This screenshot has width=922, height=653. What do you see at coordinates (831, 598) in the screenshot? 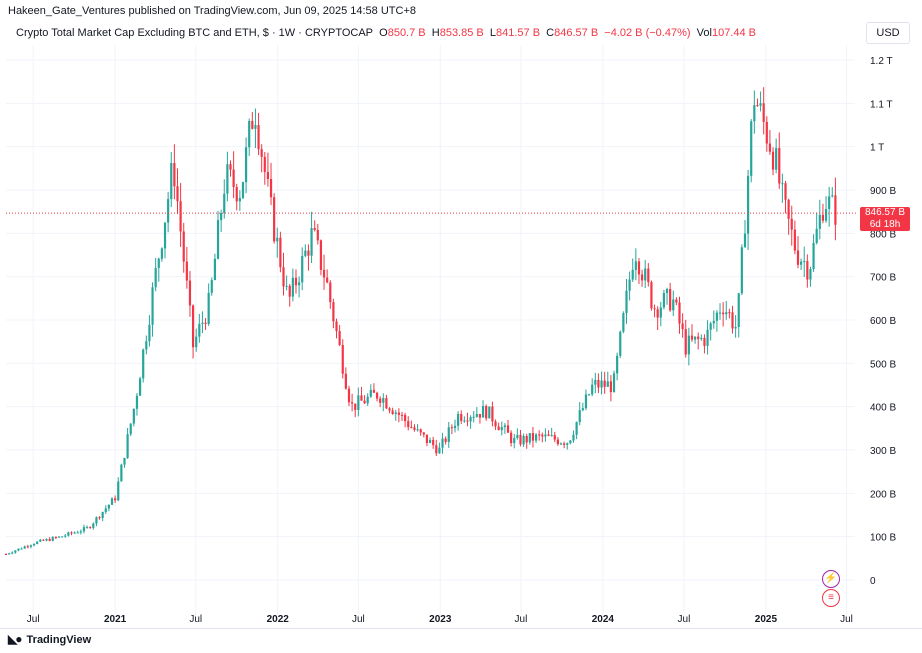
I see `us-flag-icon: ≡` at bounding box center [831, 598].